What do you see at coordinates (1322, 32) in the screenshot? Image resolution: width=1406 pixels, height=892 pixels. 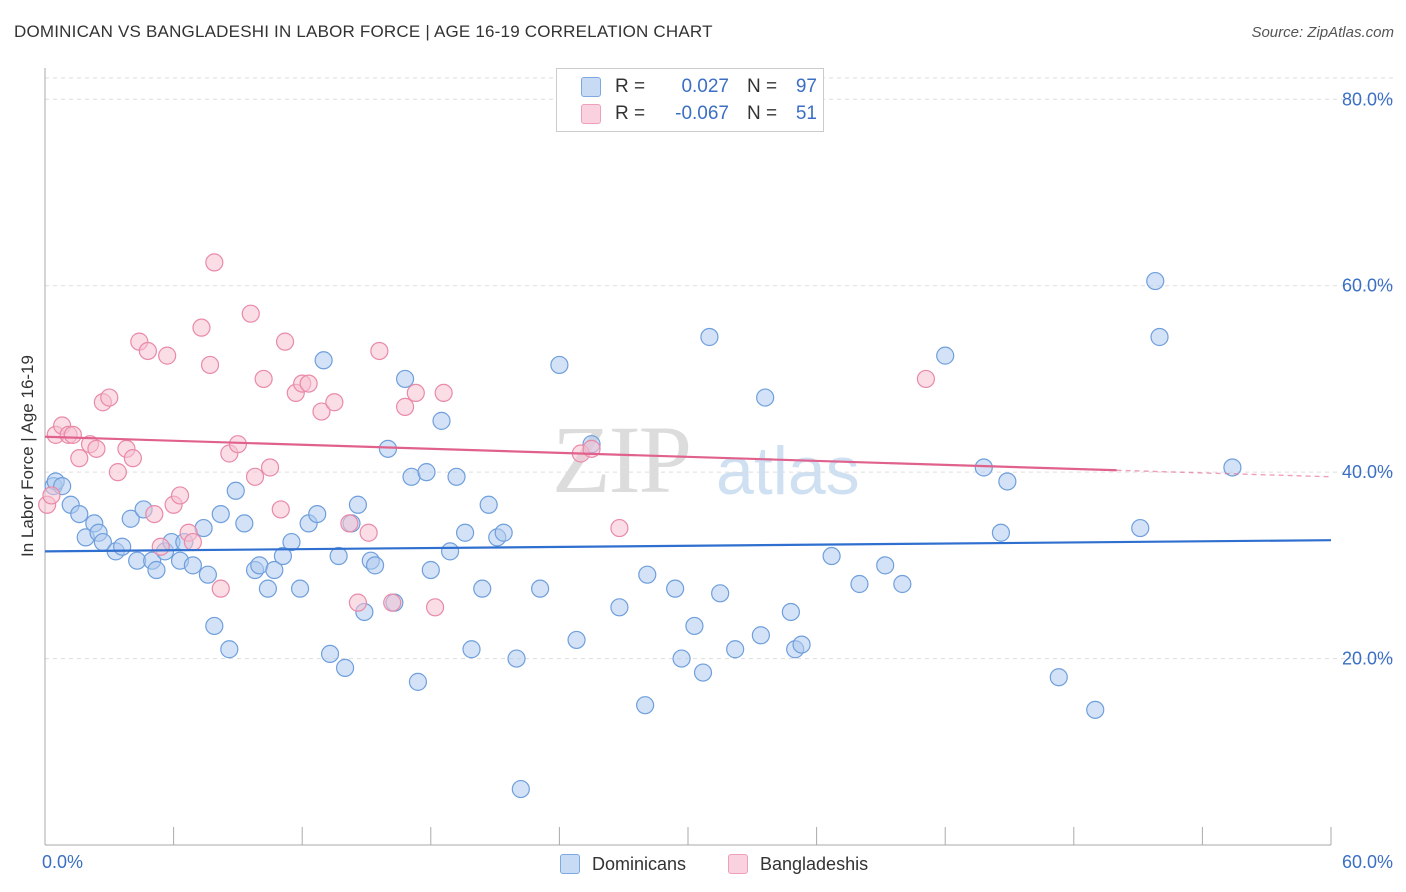 I see `source-credit: Source: ZipAtlas.com` at bounding box center [1322, 32].